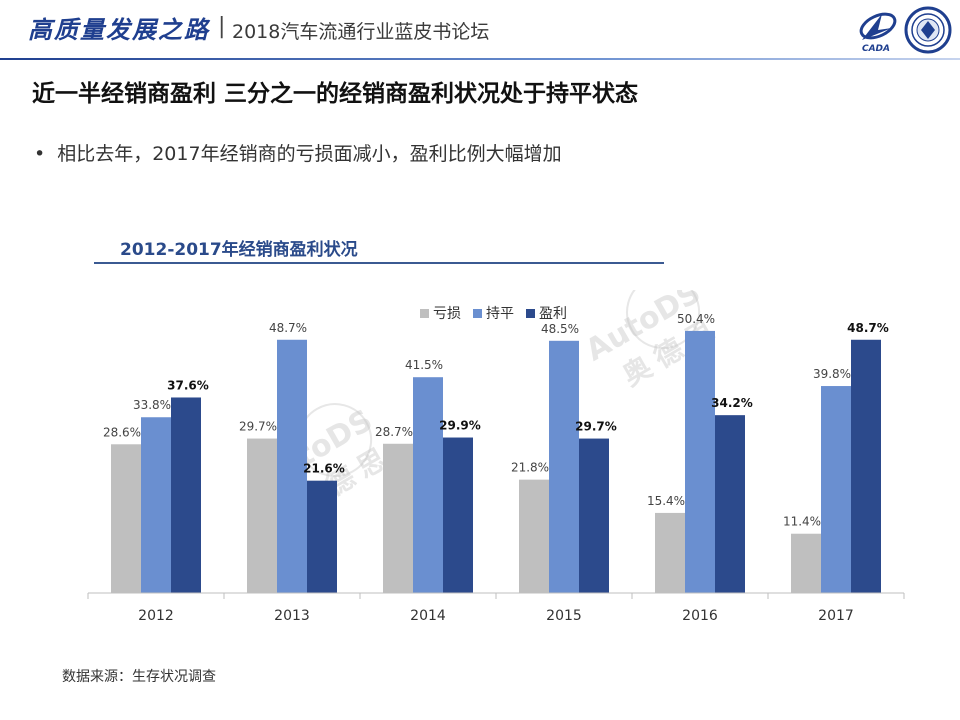 This screenshot has width=960, height=720. I want to click on value-label-2016-2: 50.4%, so click(696, 319).